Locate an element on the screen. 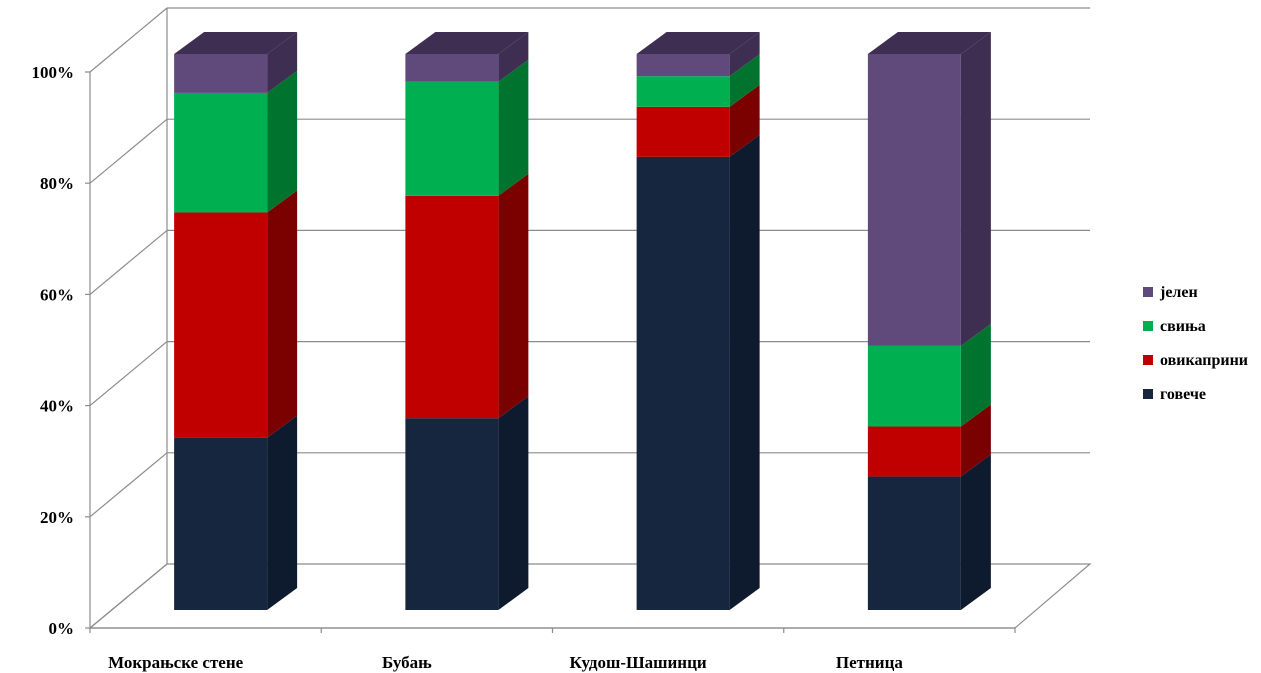 Image resolution: width=1261 pixels, height=673 pixels. x-axis: Мокрањске стене Бубањ Кудош-Шашинци Петница is located at coordinates (552, 649).